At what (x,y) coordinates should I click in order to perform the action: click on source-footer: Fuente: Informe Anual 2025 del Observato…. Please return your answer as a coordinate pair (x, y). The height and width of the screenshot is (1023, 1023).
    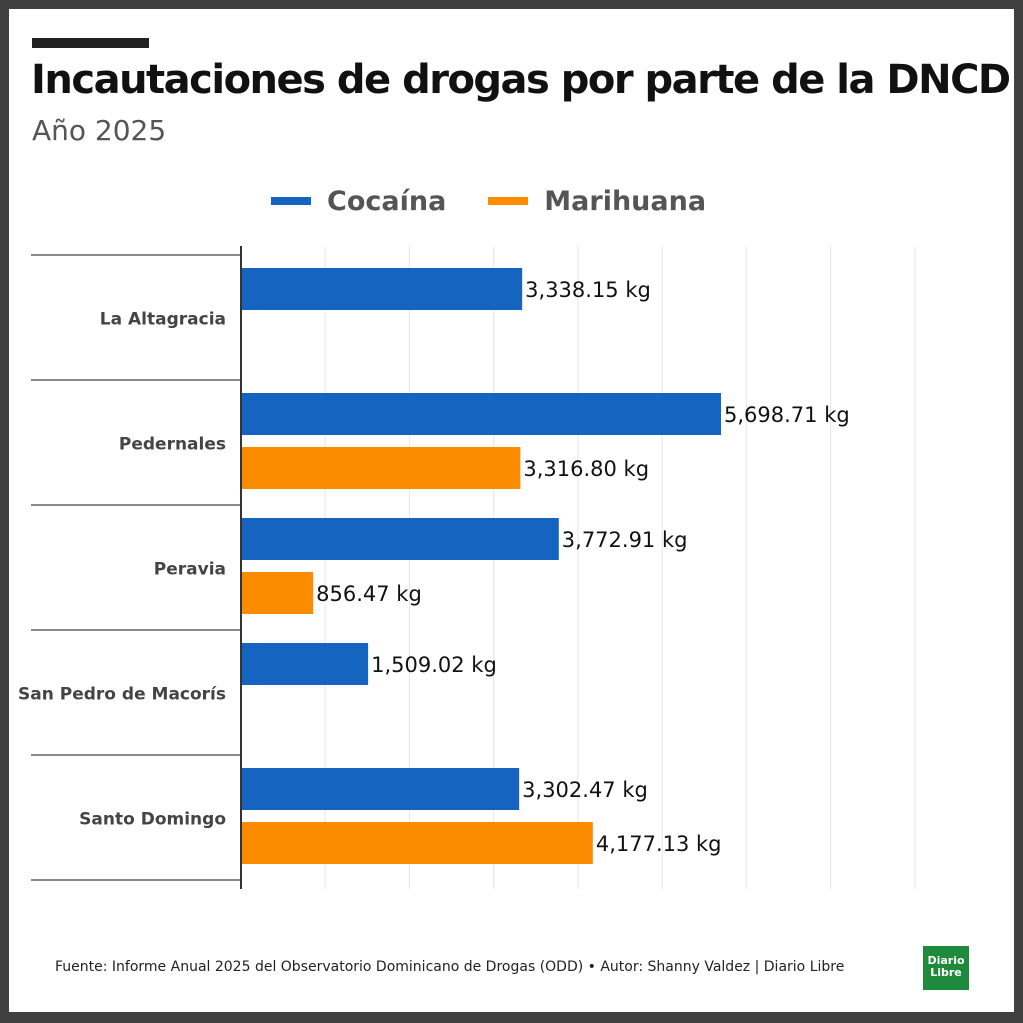
    Looking at the image, I should click on (450, 967).